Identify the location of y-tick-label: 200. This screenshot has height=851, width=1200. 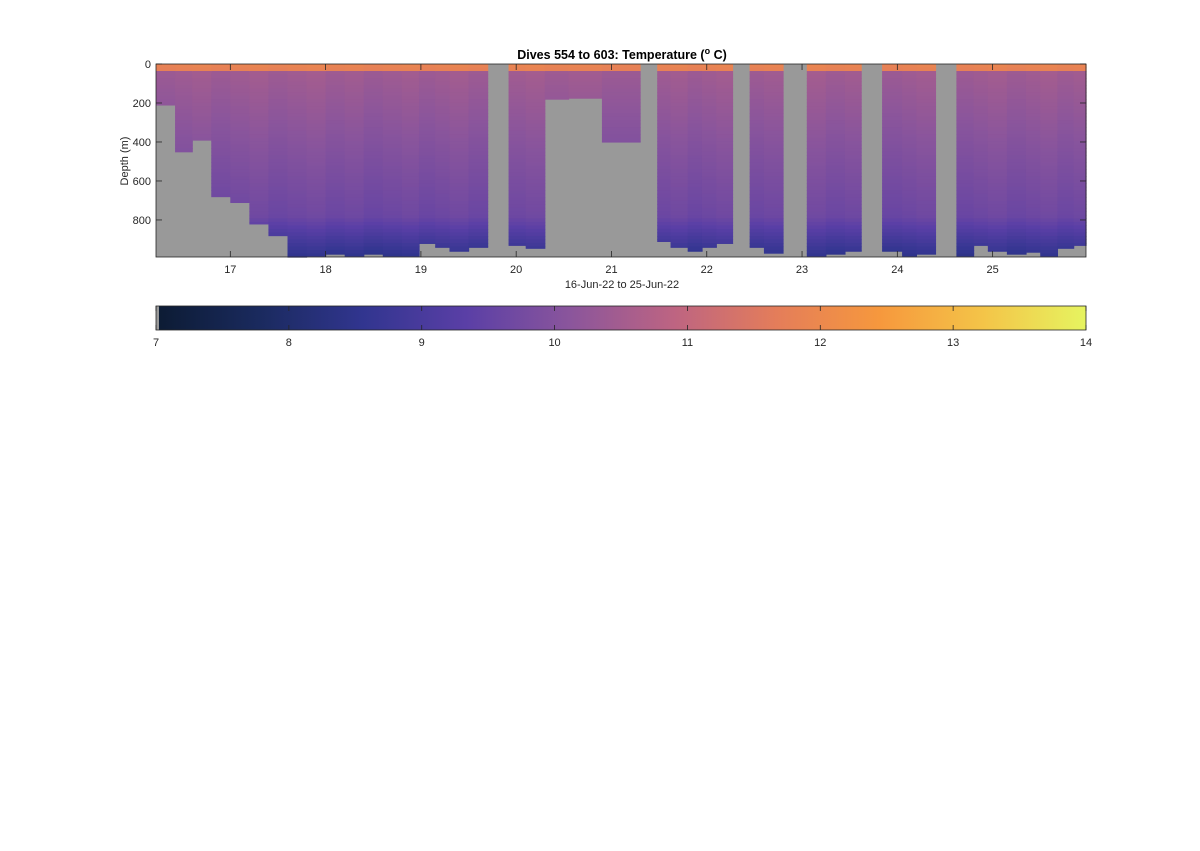
(142, 104).